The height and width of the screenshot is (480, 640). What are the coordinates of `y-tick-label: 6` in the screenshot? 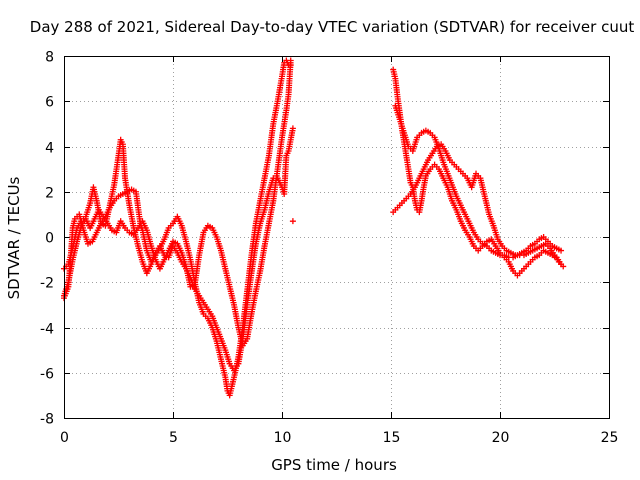 It's located at (49, 103).